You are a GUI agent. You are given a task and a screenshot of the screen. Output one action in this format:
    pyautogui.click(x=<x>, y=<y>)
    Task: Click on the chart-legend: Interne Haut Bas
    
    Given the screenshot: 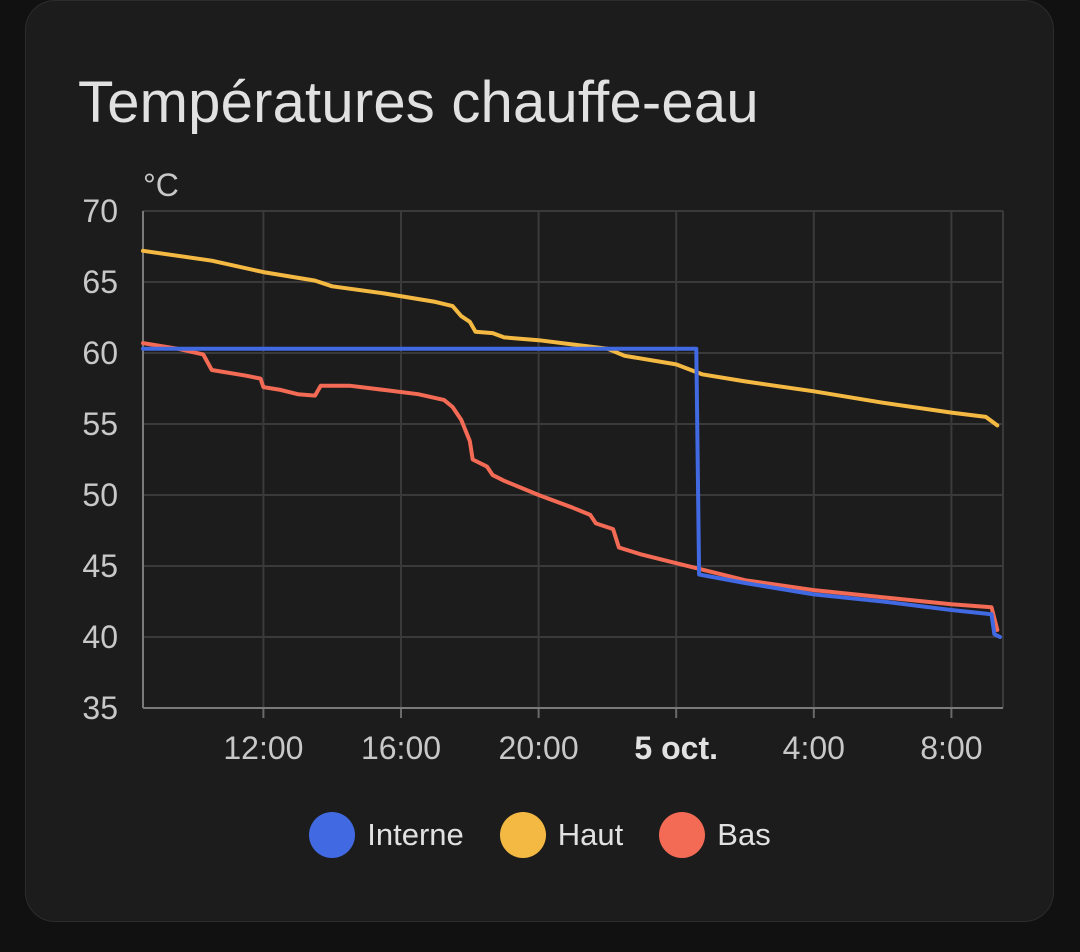 What is the action you would take?
    pyautogui.click(x=540, y=835)
    